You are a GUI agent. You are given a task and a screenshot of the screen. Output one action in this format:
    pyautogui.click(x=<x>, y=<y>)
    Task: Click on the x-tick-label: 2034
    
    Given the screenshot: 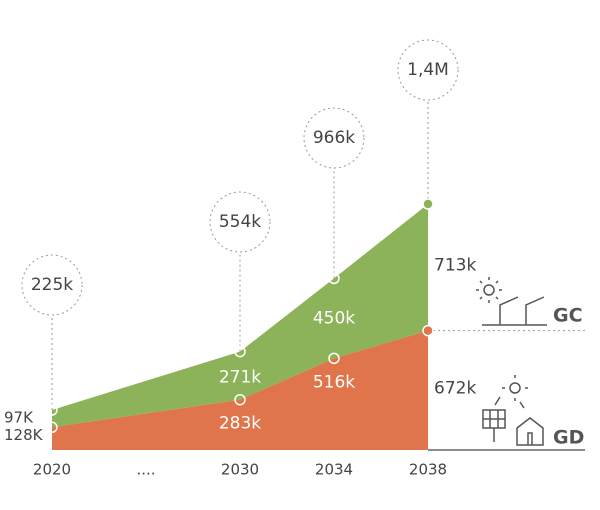 What is the action you would take?
    pyautogui.click(x=334, y=470)
    